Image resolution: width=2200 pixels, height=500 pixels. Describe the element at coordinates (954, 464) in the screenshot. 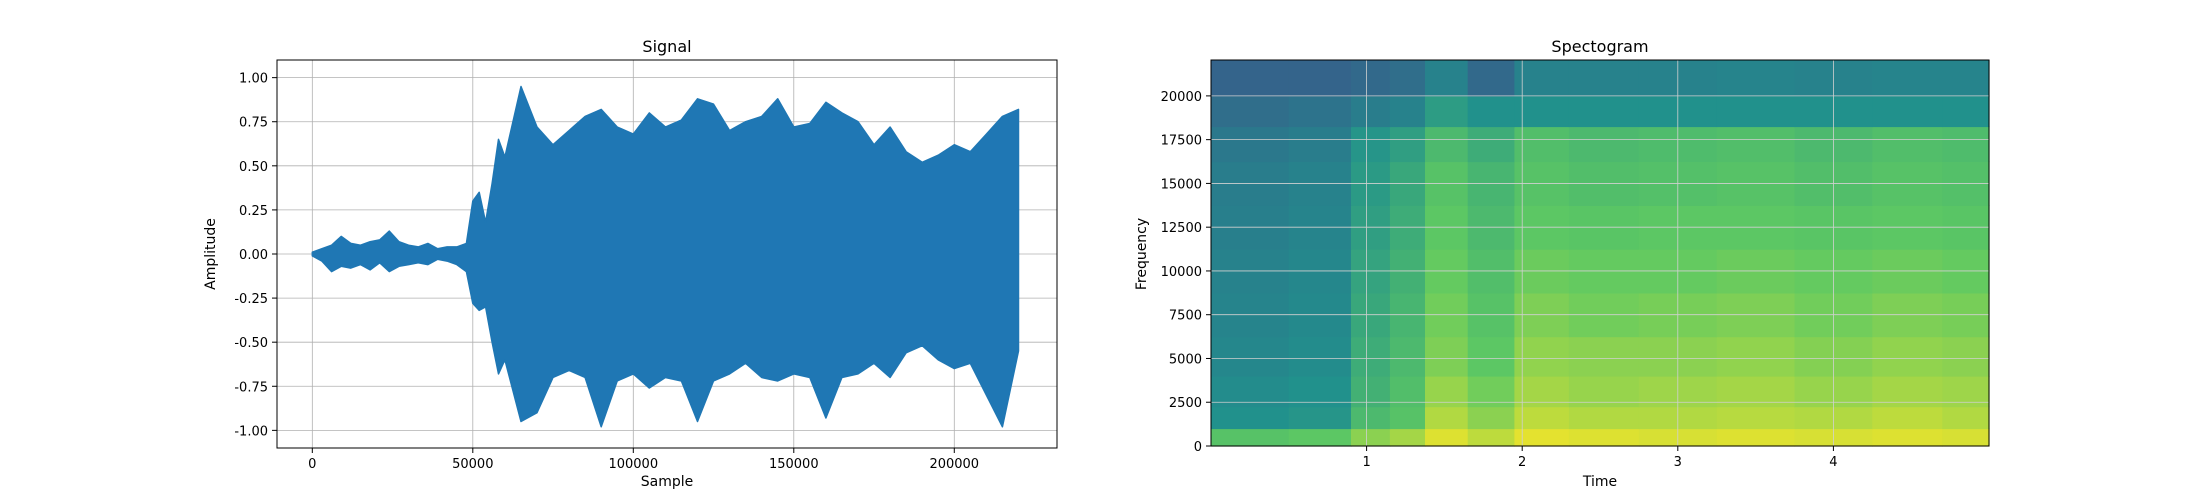

I see `signal-x-tick-label: 200000` at that location.